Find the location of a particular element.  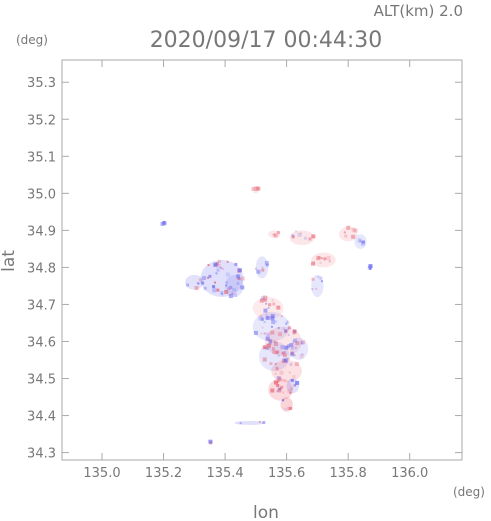

y-tick-label: 34.6 is located at coordinates (41, 342).